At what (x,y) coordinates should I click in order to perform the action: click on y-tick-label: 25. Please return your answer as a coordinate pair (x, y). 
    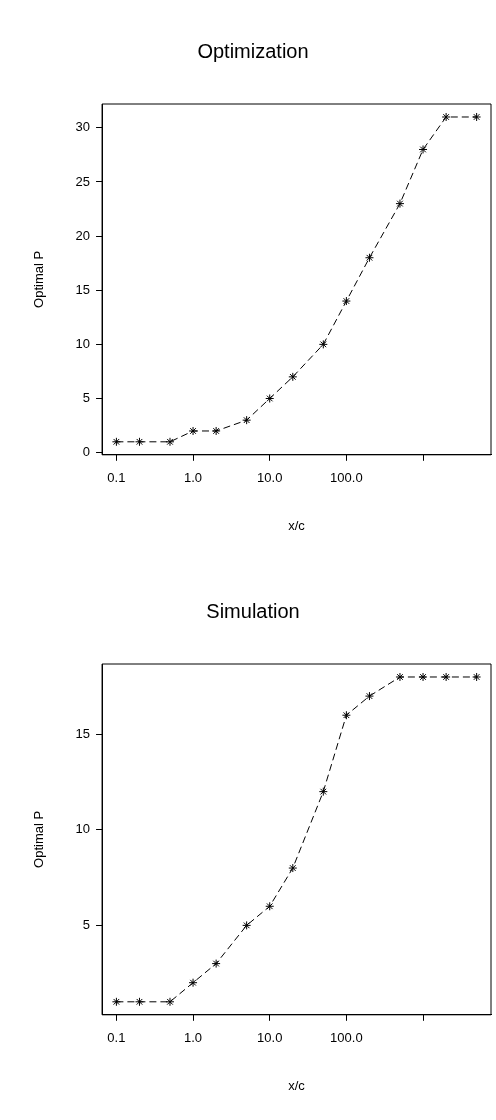
    Looking at the image, I should click on (83, 181).